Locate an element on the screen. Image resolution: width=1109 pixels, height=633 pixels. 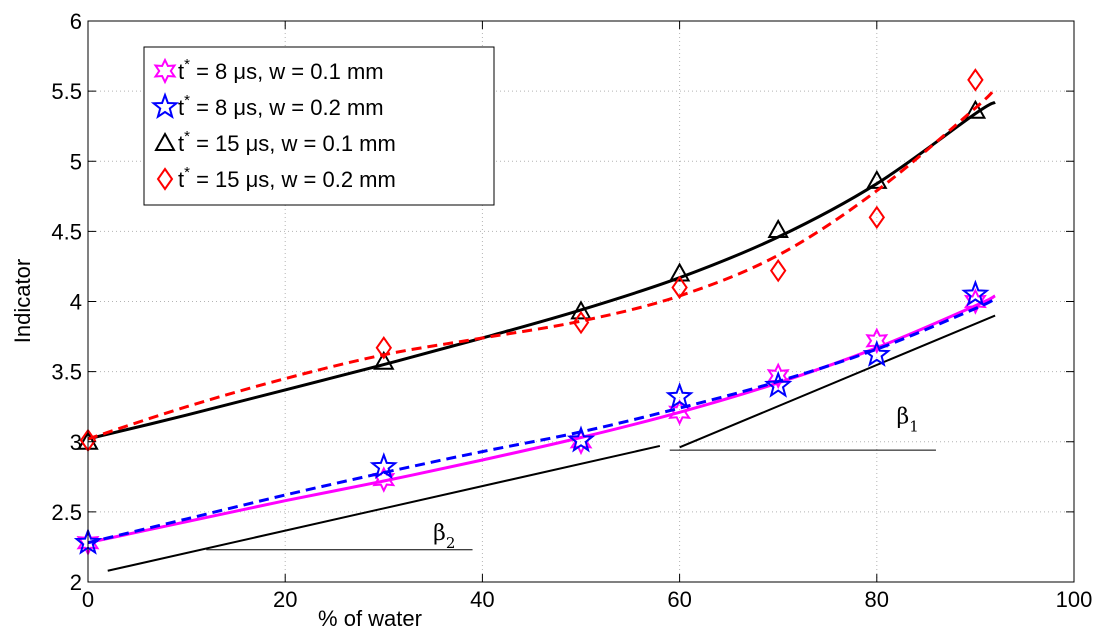
legend-label-rest: = 8 μs, w = 0.1 mm is located at coordinates (287, 71).